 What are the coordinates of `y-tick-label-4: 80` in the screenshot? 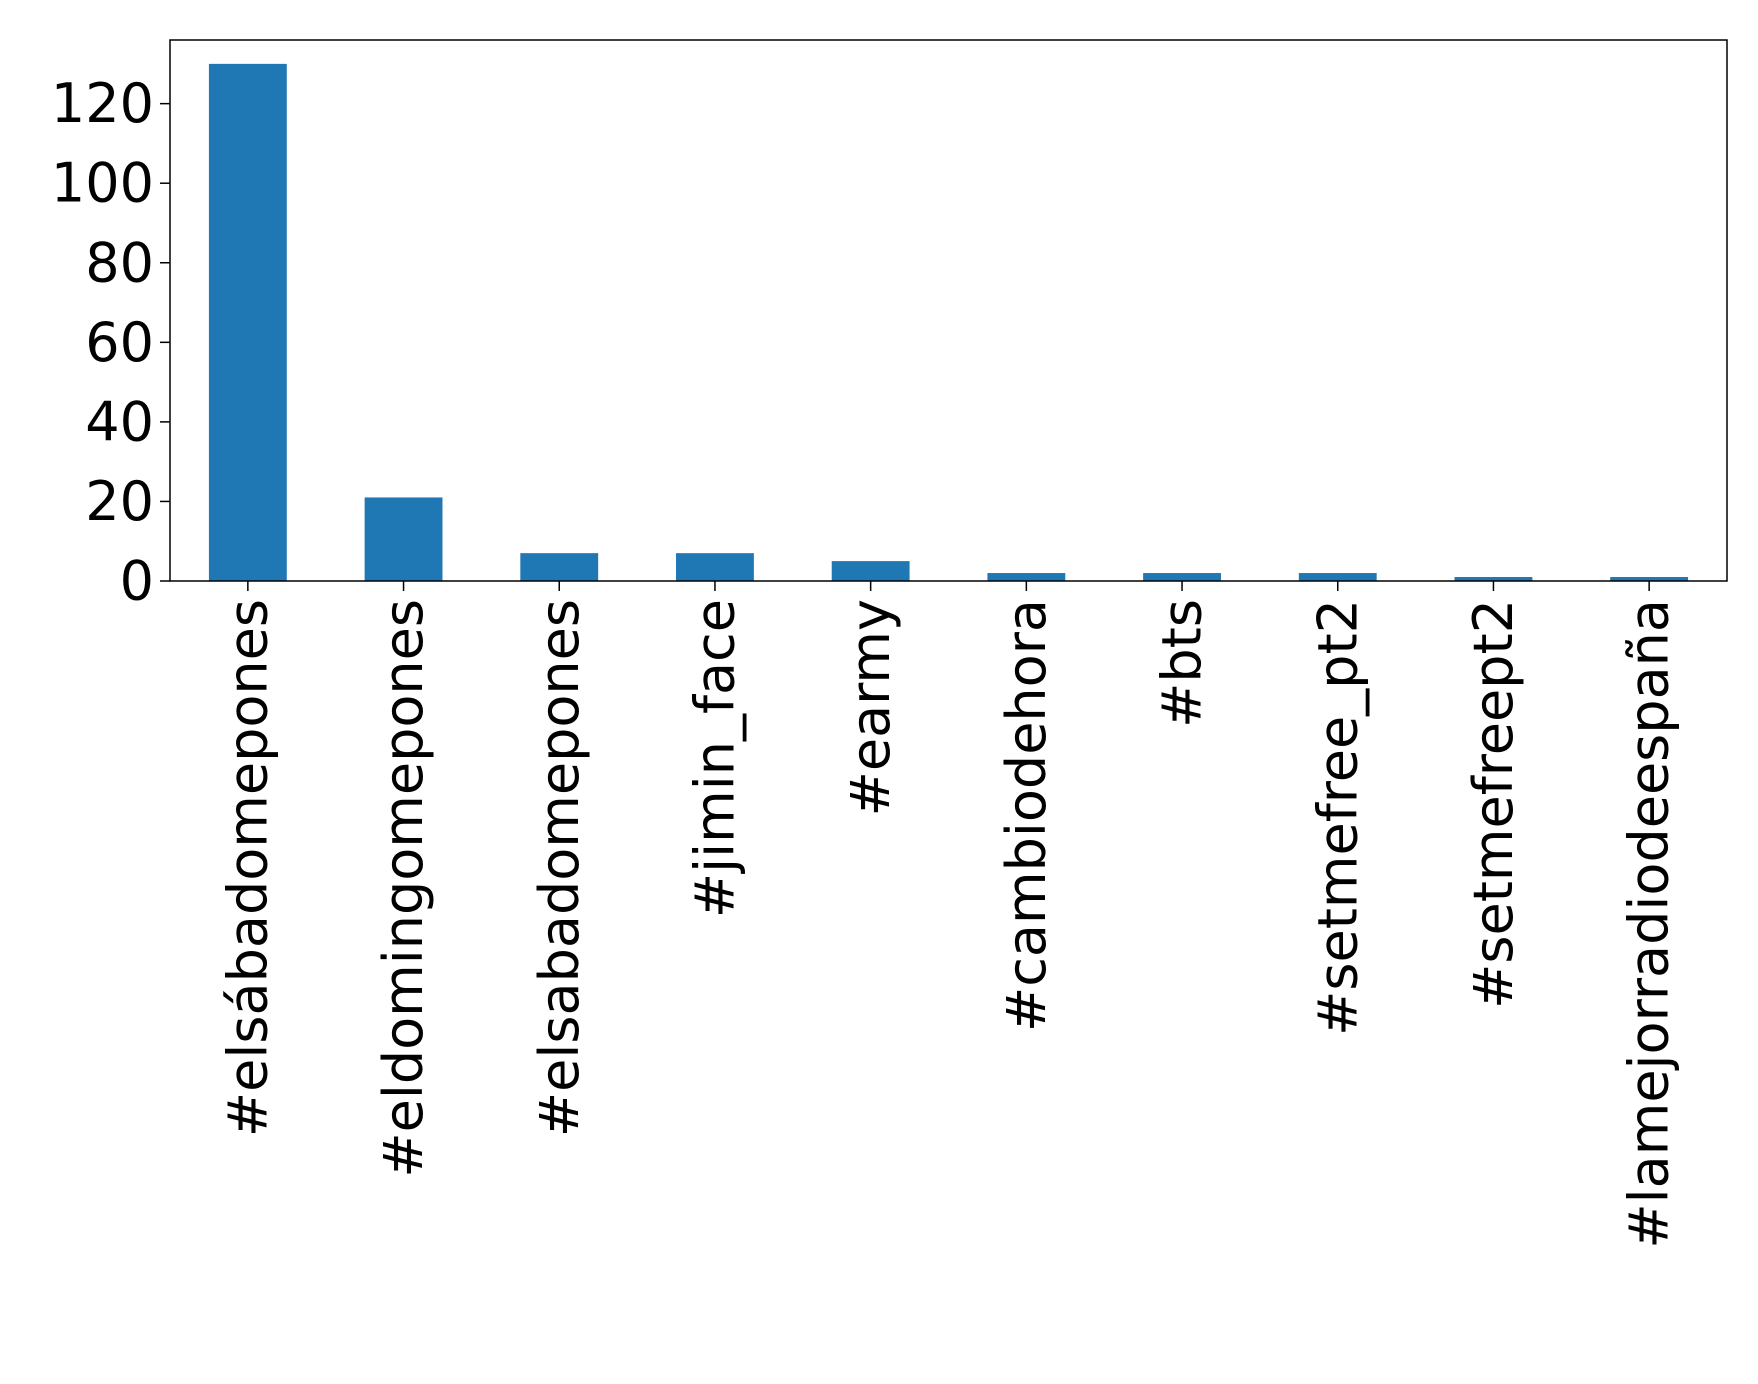 It's located at (119, 262).